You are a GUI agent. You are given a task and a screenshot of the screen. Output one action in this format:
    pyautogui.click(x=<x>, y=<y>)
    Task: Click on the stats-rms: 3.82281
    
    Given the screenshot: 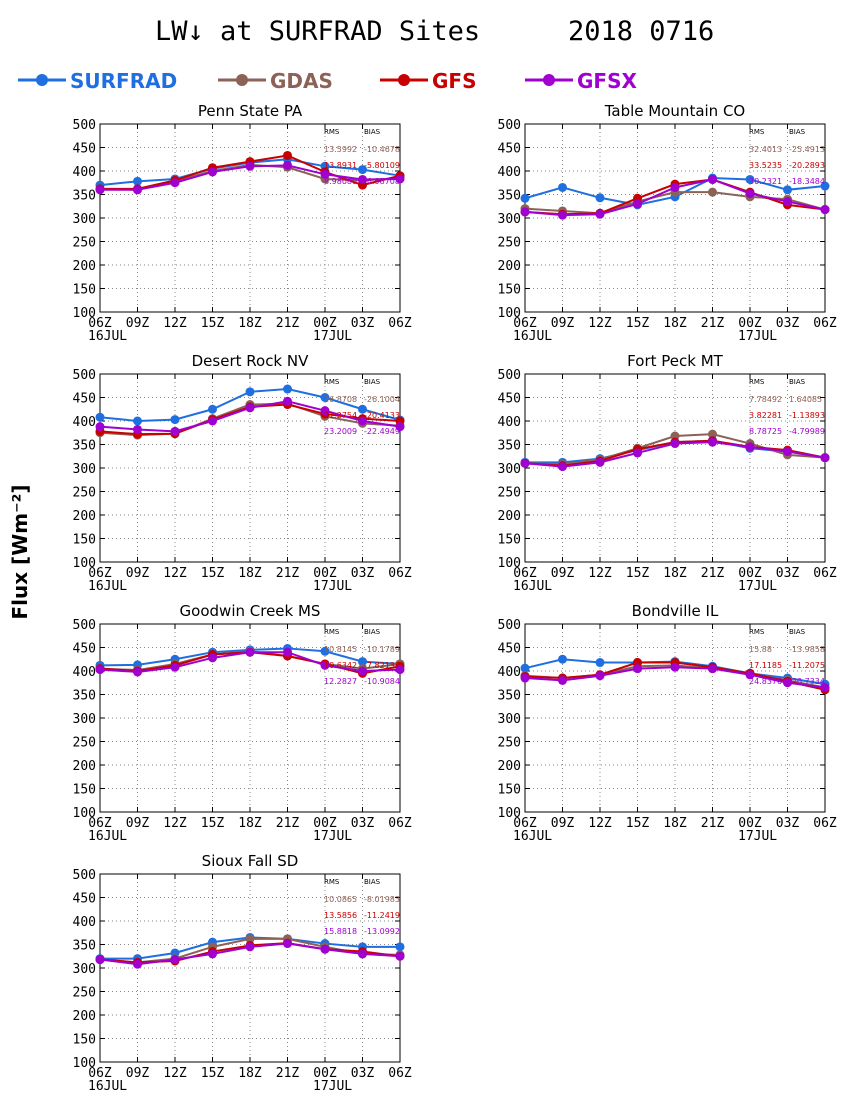 What is the action you would take?
    pyautogui.click(x=765, y=415)
    